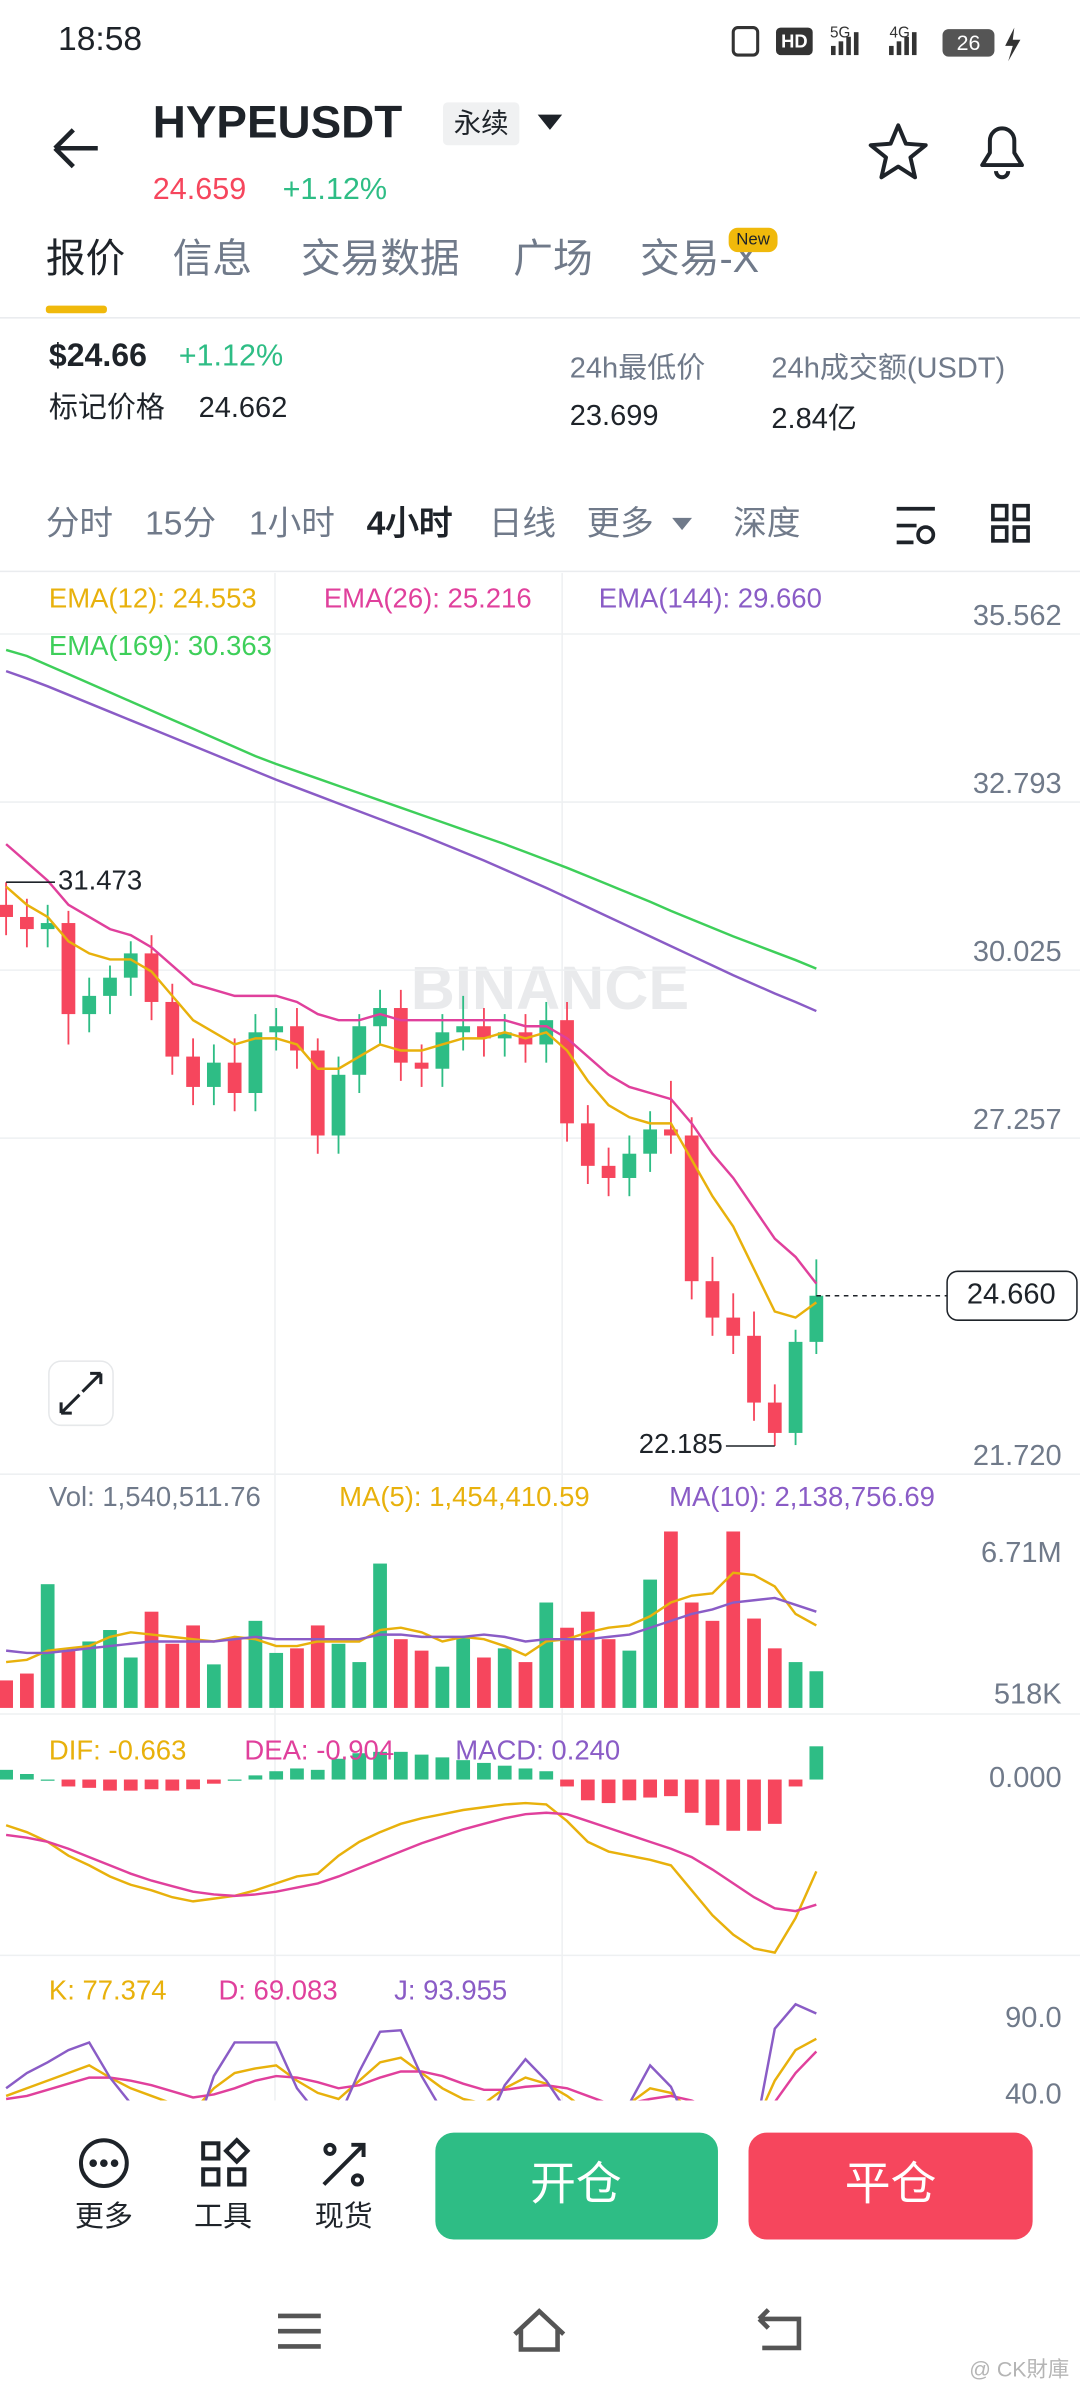 The width and height of the screenshot is (1080, 2400). I want to click on alert-button, so click(1002, 153).